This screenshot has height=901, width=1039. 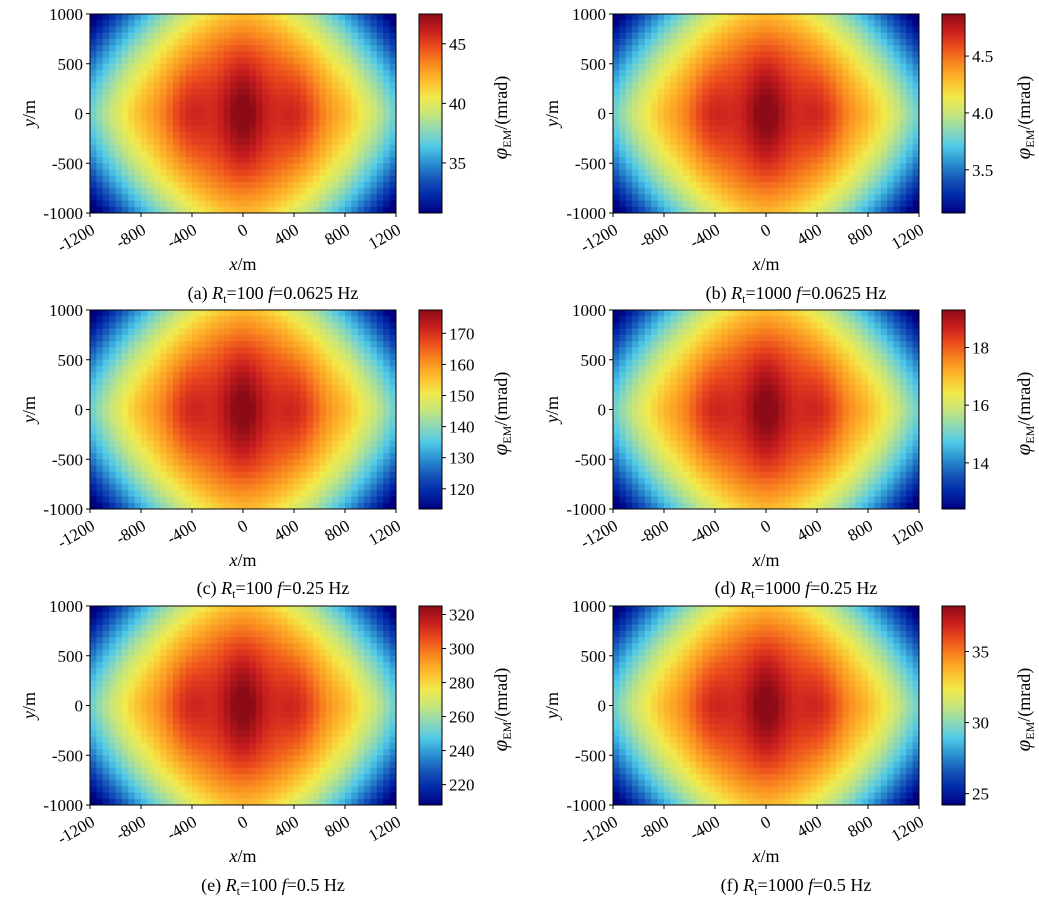 I want to click on colorbar-tick-label: 170, so click(x=462, y=333).